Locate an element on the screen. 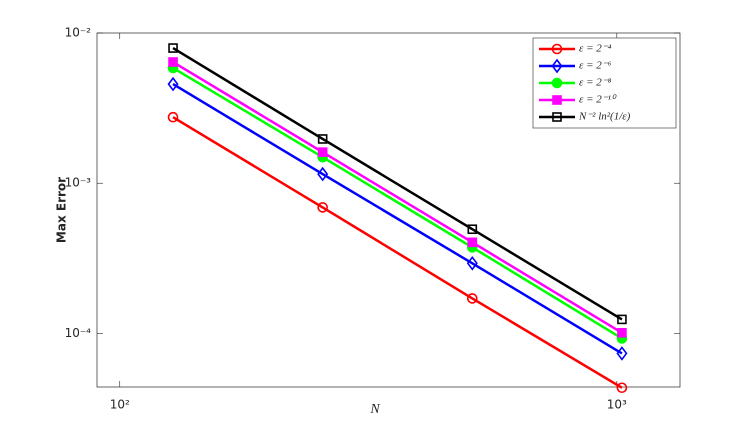  legend-label: ε = 2⁻⁶ is located at coordinates (595, 66).